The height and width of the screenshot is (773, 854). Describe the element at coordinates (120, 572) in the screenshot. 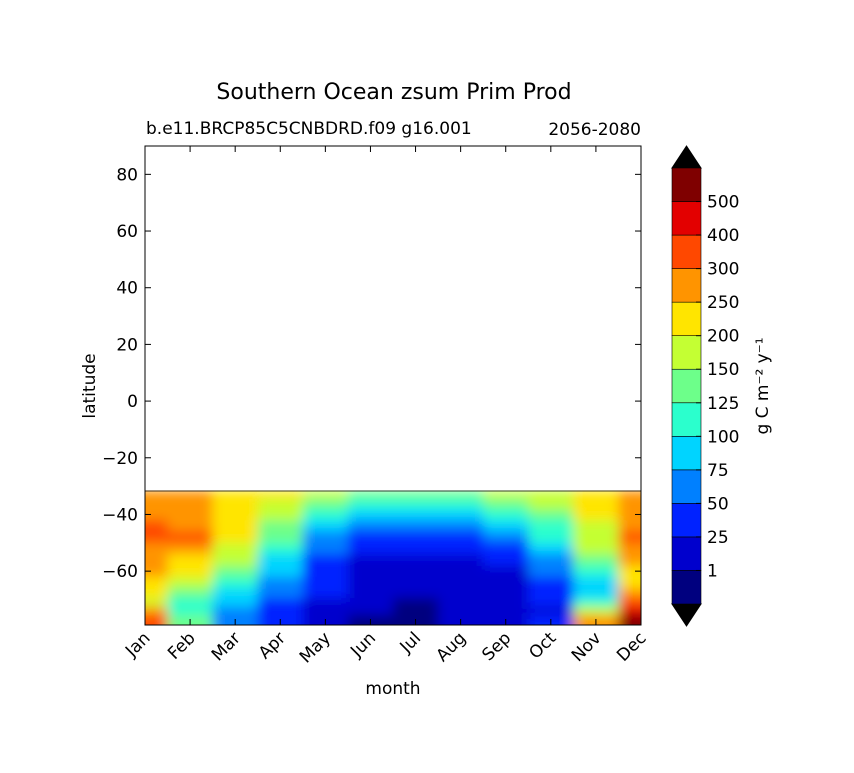

I see `y-tick-label: −60` at that location.